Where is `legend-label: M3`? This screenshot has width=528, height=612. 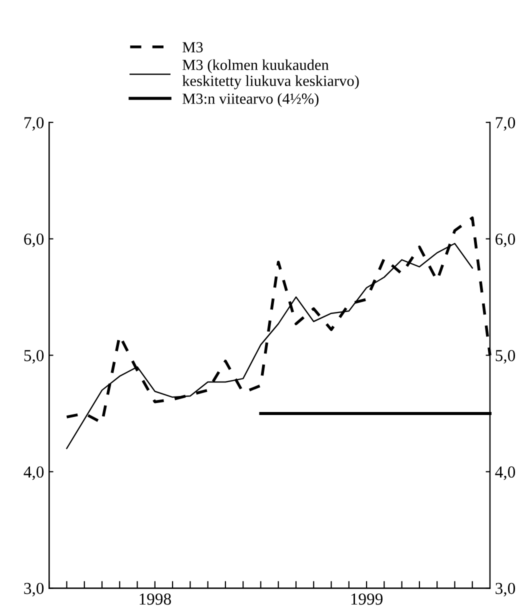
legend-label: M3 is located at coordinates (192, 47).